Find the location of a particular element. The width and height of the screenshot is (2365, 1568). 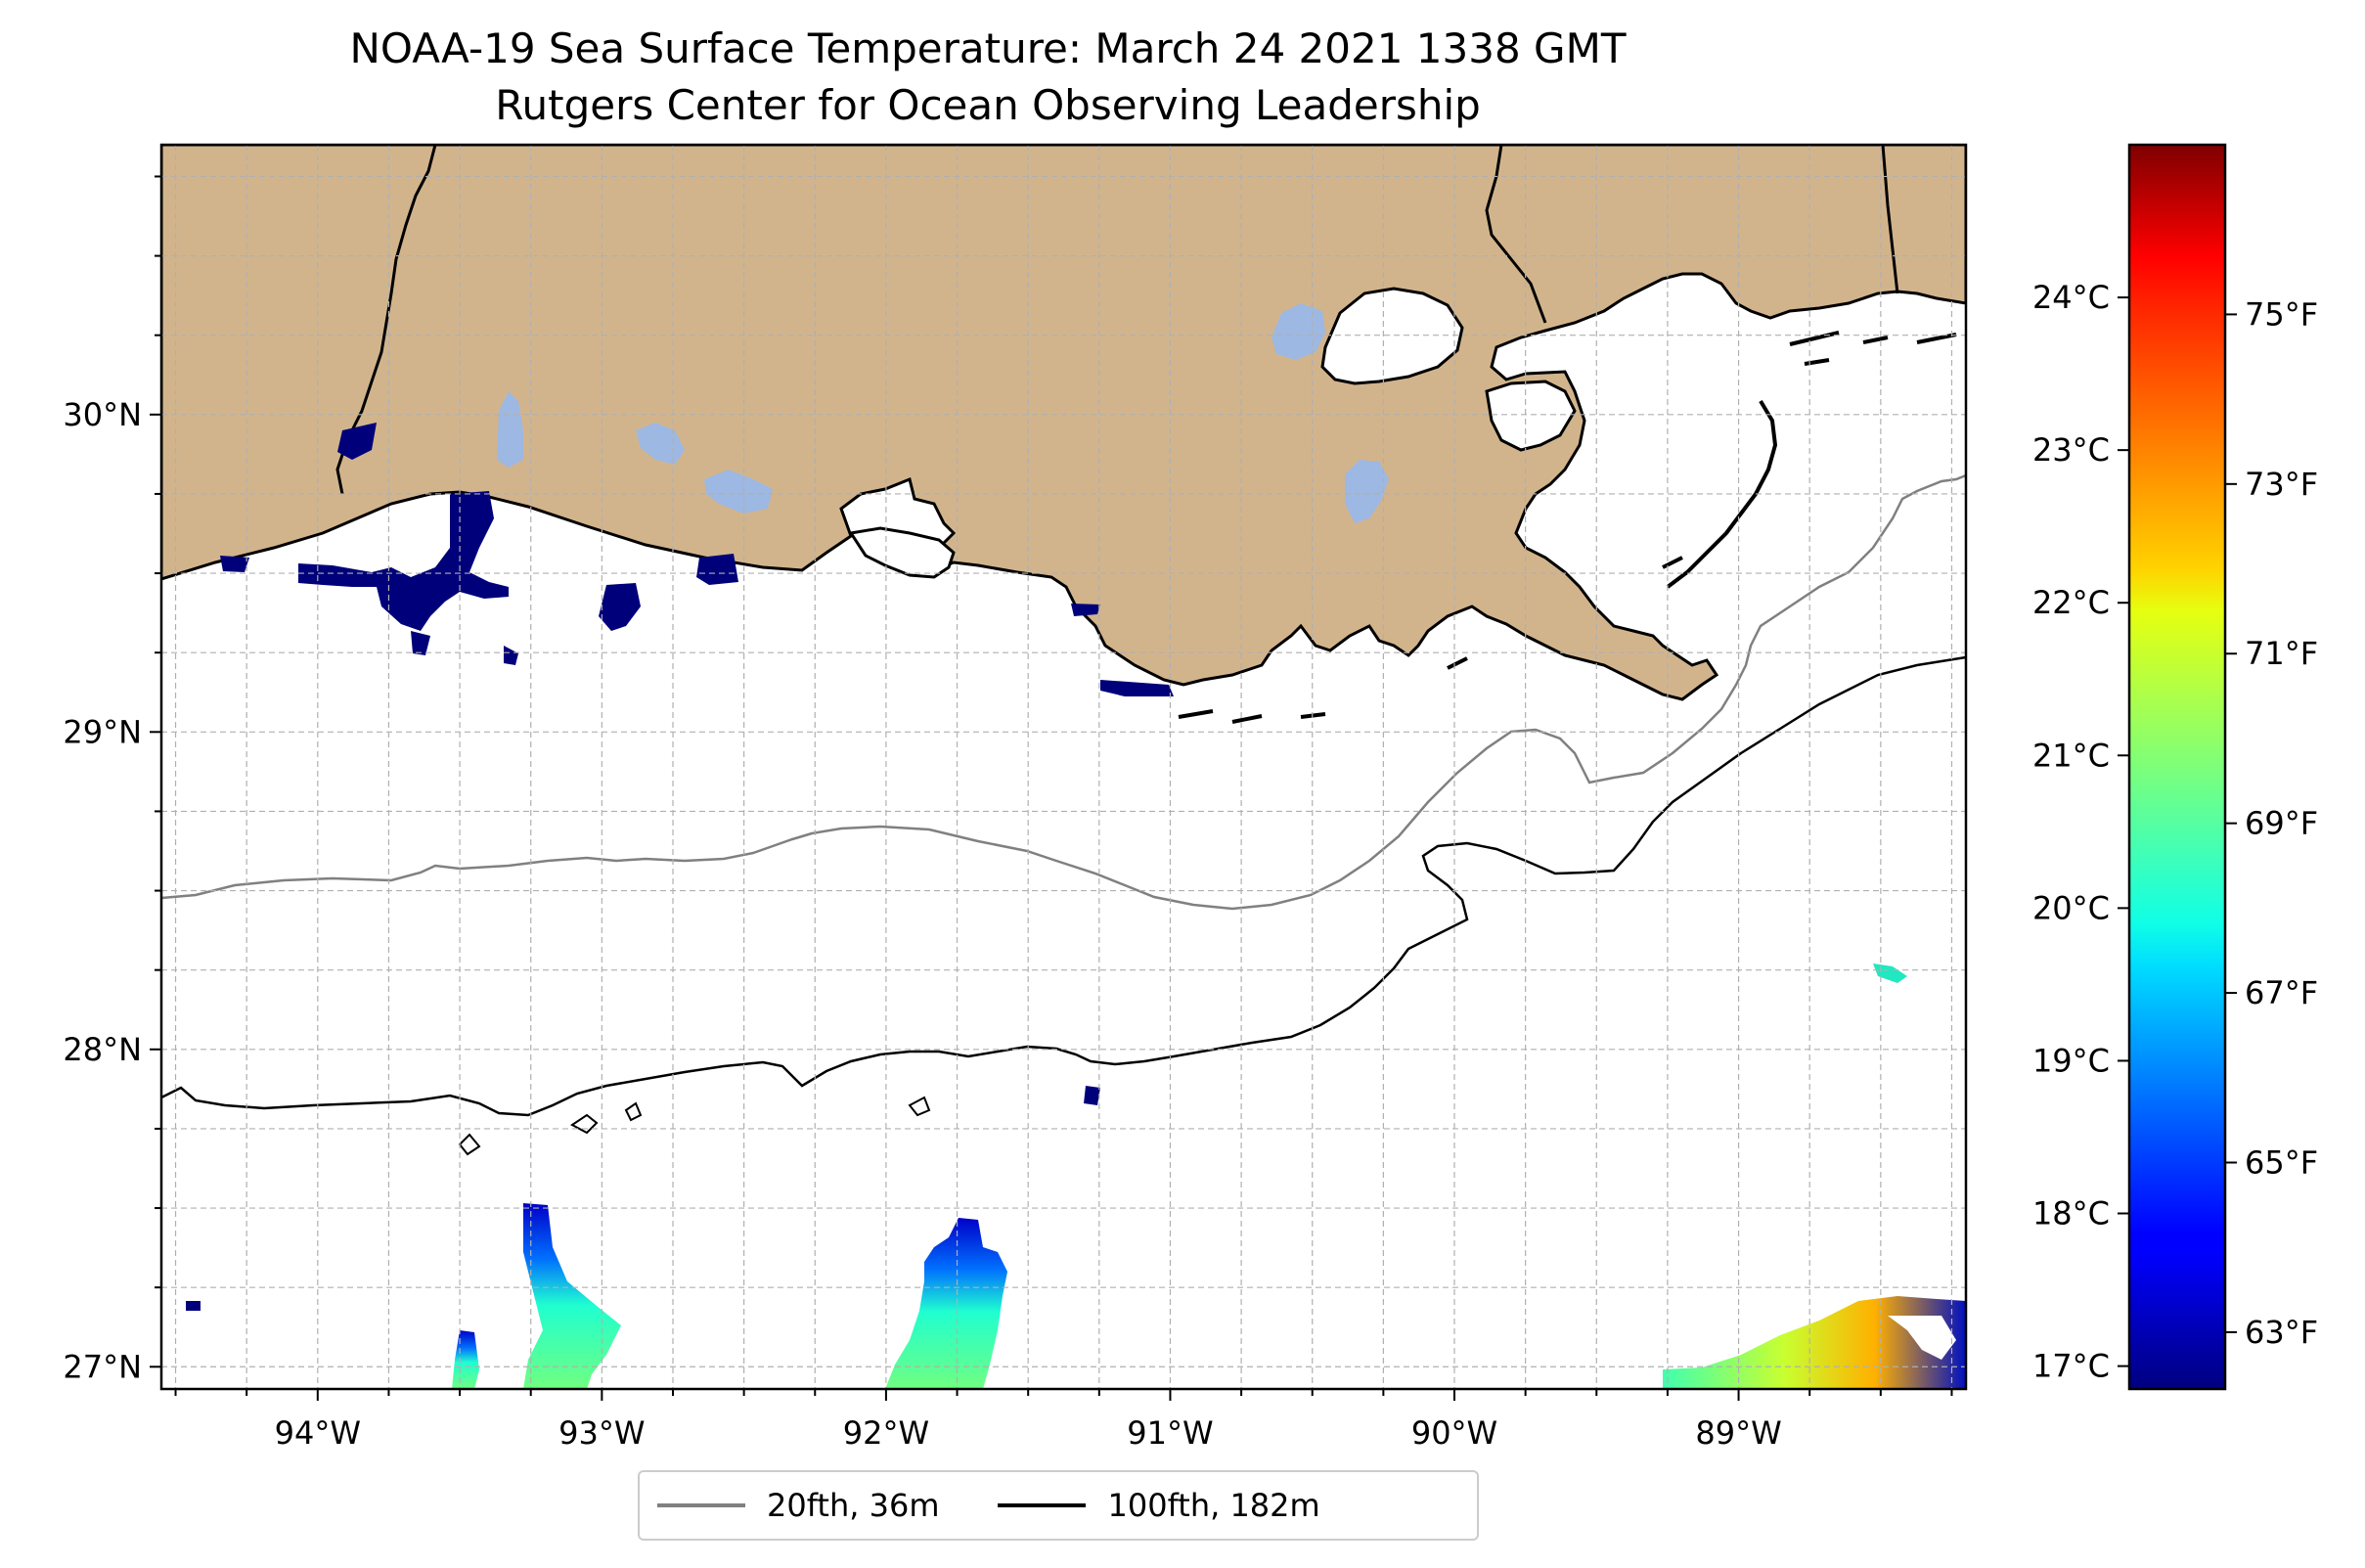

lake-pontchartrain is located at coordinates (1392, 336).